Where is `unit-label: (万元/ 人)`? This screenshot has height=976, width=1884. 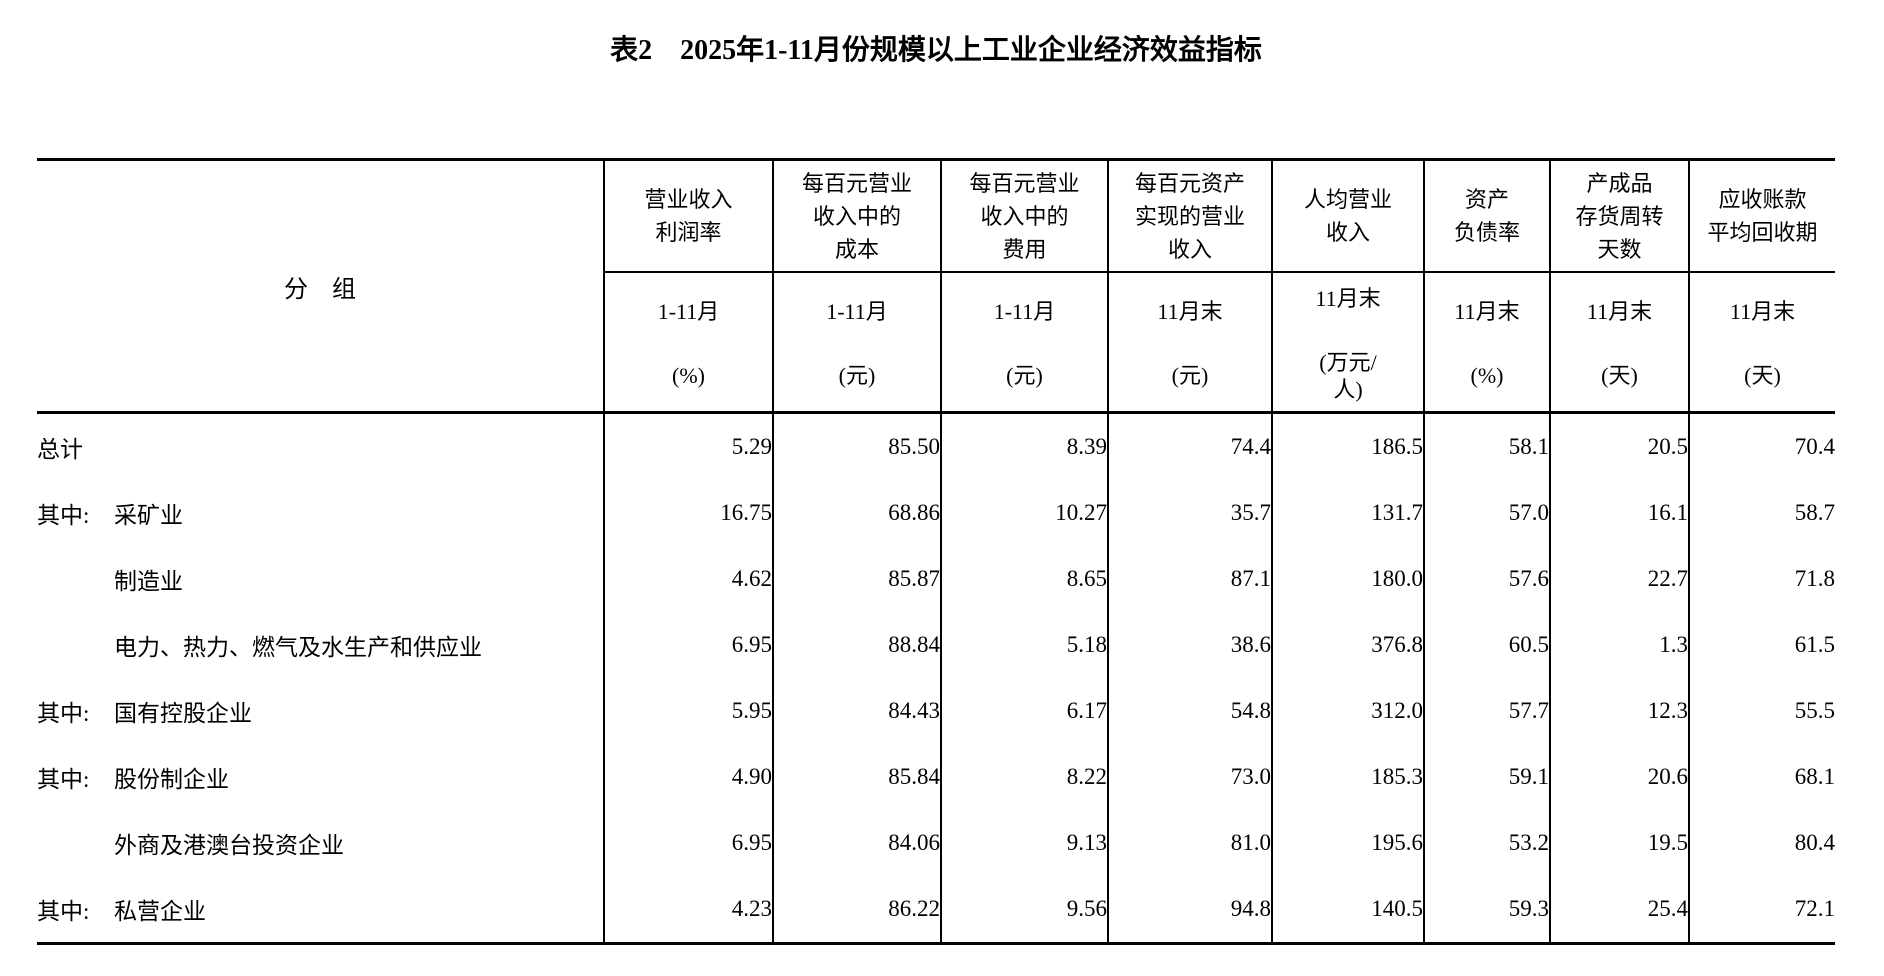 unit-label: (万元/ 人) is located at coordinates (1348, 376).